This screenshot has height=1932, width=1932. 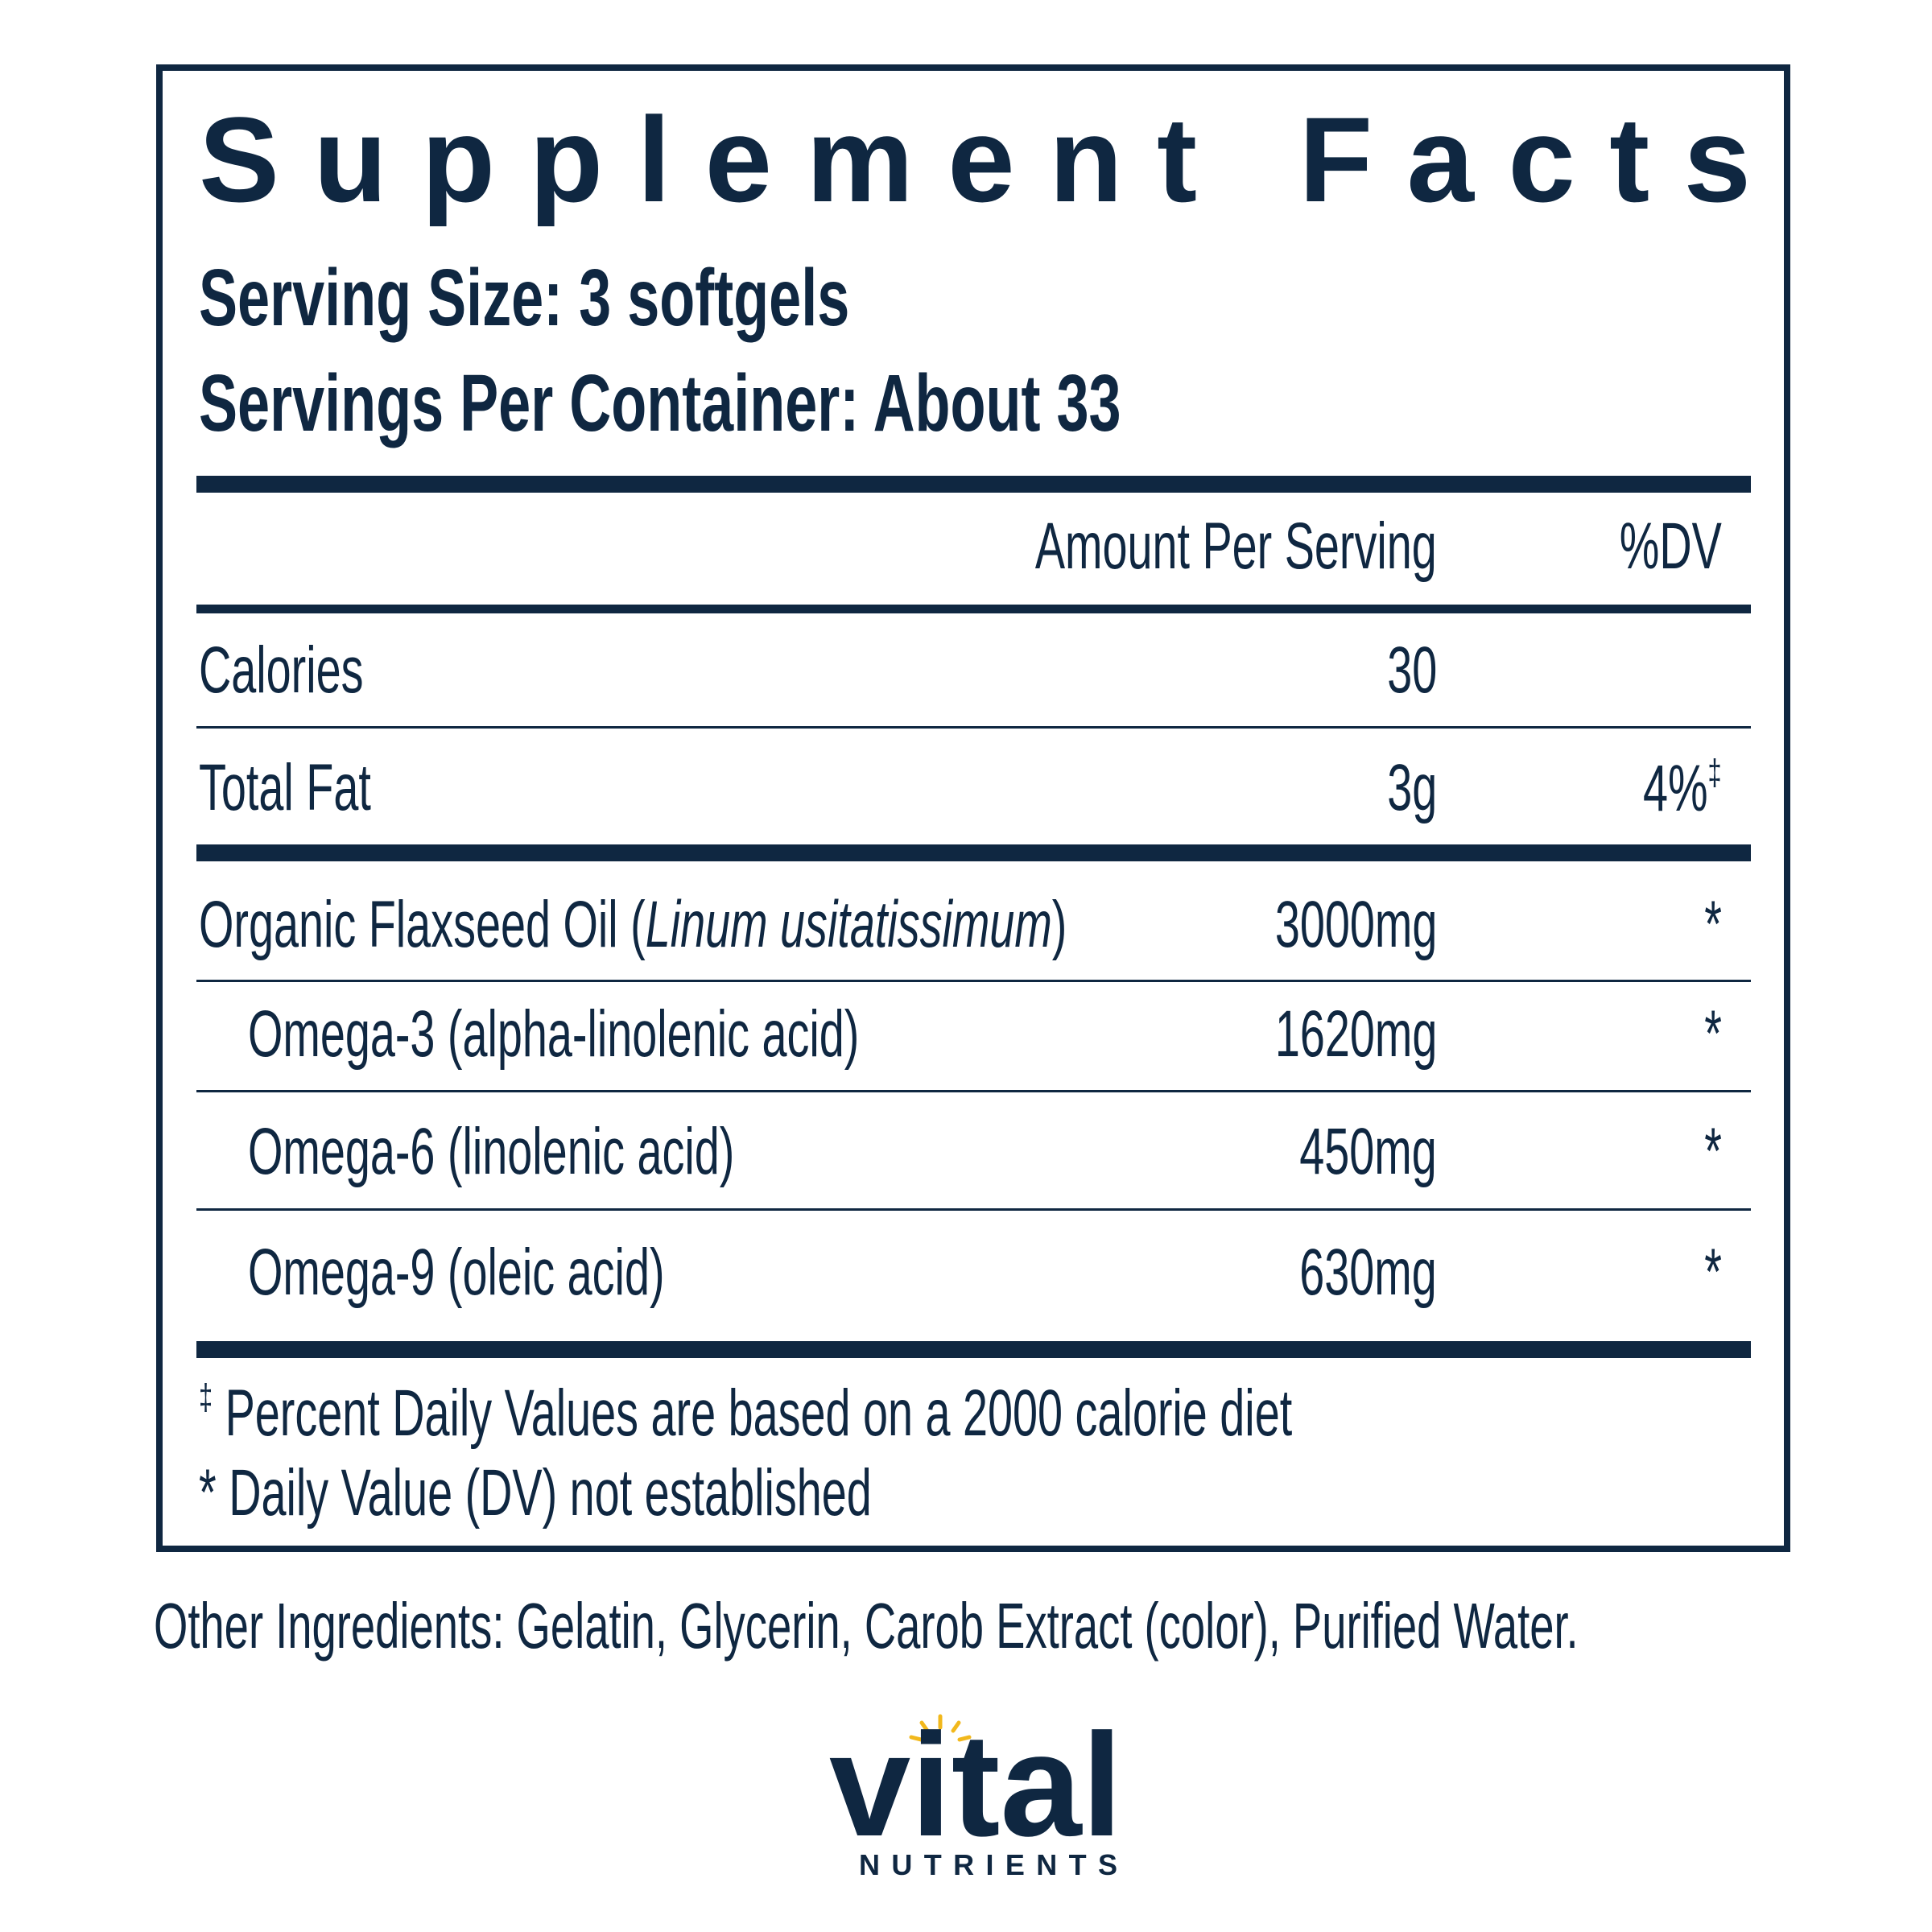 What do you see at coordinates (554, 1034) in the screenshot?
I see `row-name: Omega-3 (alpha-linolenic acid)` at bounding box center [554, 1034].